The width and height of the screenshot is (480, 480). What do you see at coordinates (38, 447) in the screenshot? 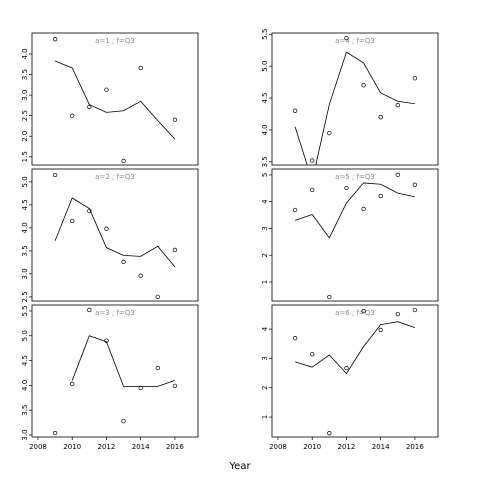
I see `x-tick-label: 2008` at bounding box center [38, 447].